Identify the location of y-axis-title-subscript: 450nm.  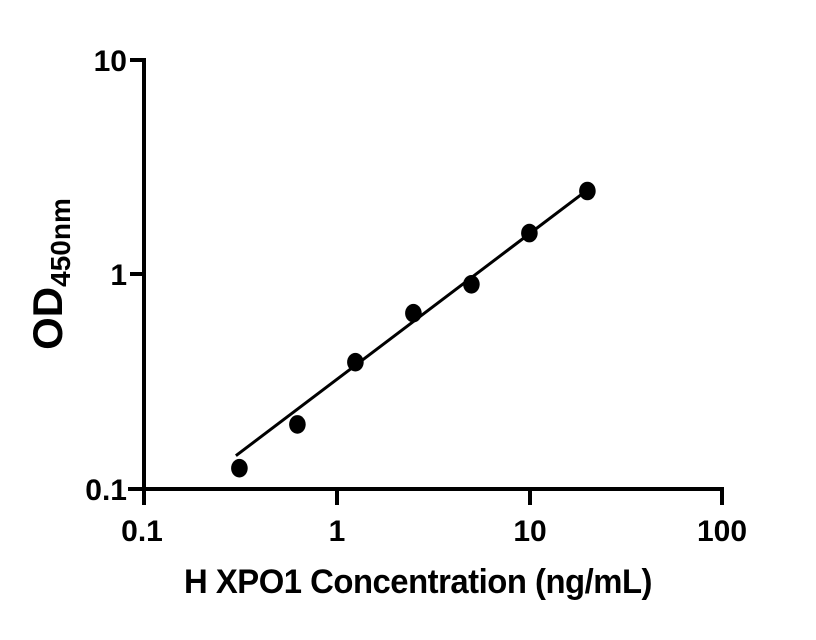
(60, 242).